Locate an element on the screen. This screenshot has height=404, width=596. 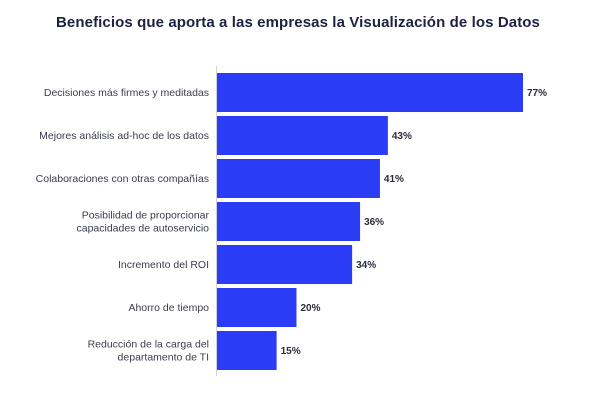
category-label-line: capacidades de autoservicio is located at coordinates (142, 229).